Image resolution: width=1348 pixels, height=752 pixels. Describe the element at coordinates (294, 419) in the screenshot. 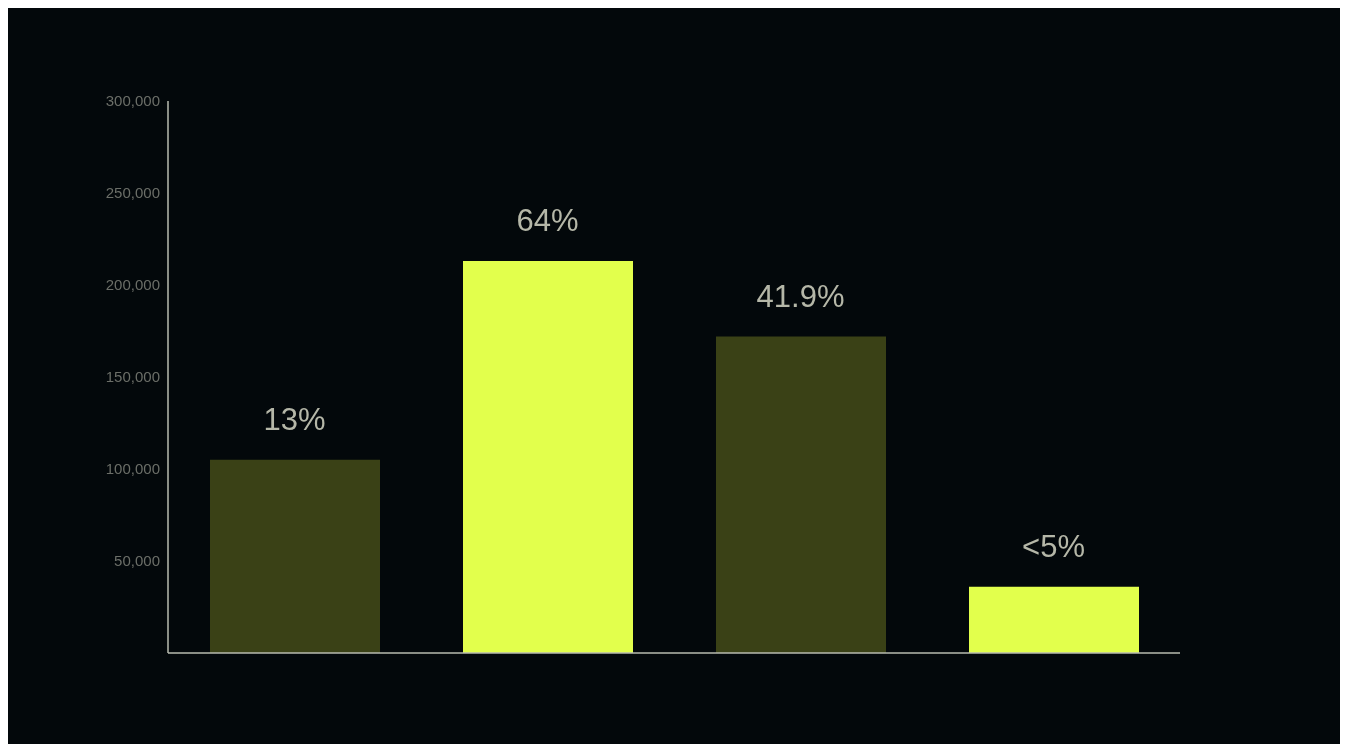

I see `annotation: 13%` at that location.